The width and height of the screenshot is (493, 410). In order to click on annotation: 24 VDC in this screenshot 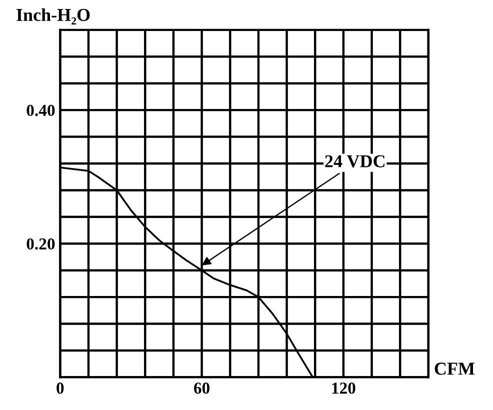, I will do `click(354, 161)`.